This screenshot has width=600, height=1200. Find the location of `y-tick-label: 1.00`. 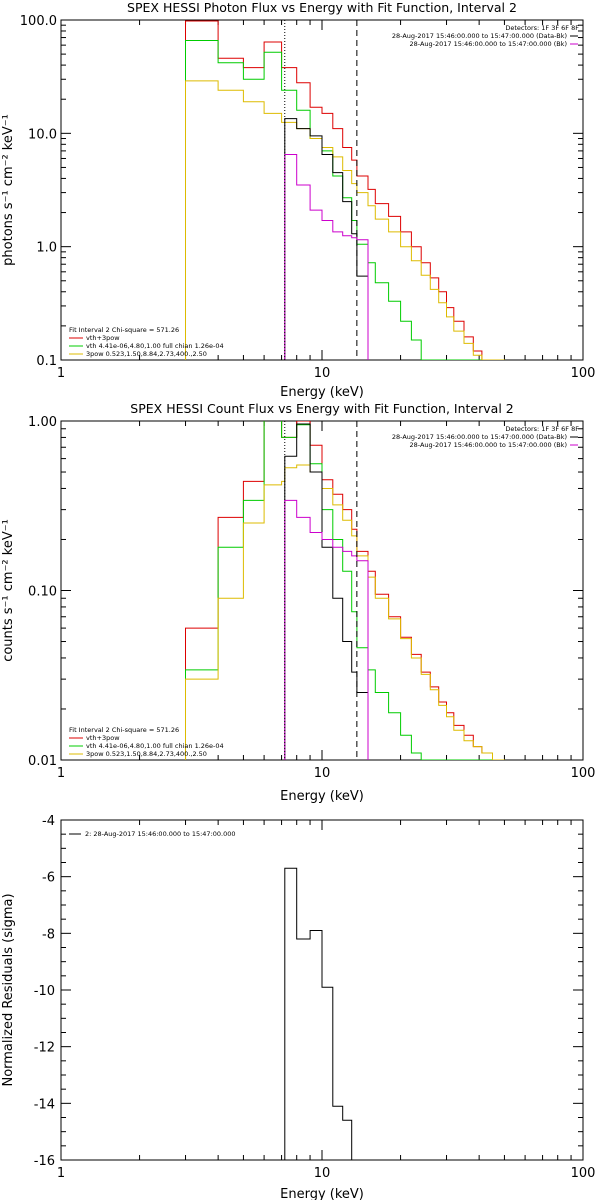

y-tick-label: 1.00 is located at coordinates (42, 422).